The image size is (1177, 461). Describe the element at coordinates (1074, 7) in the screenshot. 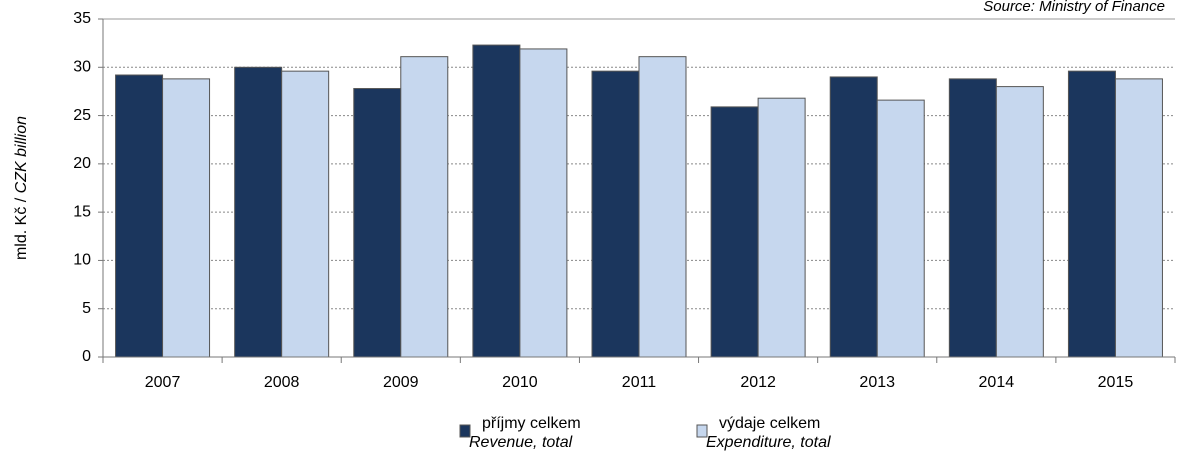

I see `source-note: Source: Ministry of Finance` at that location.